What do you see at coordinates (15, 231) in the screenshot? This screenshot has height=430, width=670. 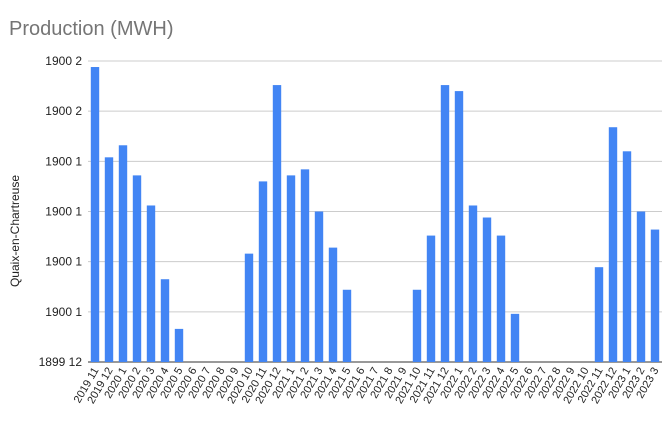 I see `y-axis-label: Quaix-en-Chartreuse` at bounding box center [15, 231].